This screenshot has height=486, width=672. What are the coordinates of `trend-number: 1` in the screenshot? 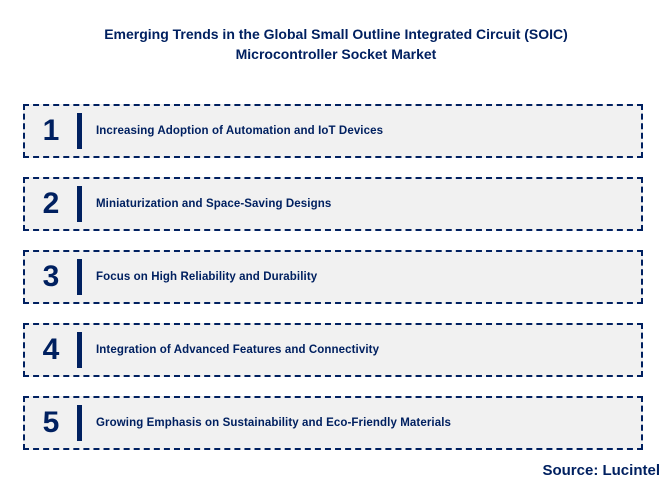 It's located at (51, 130).